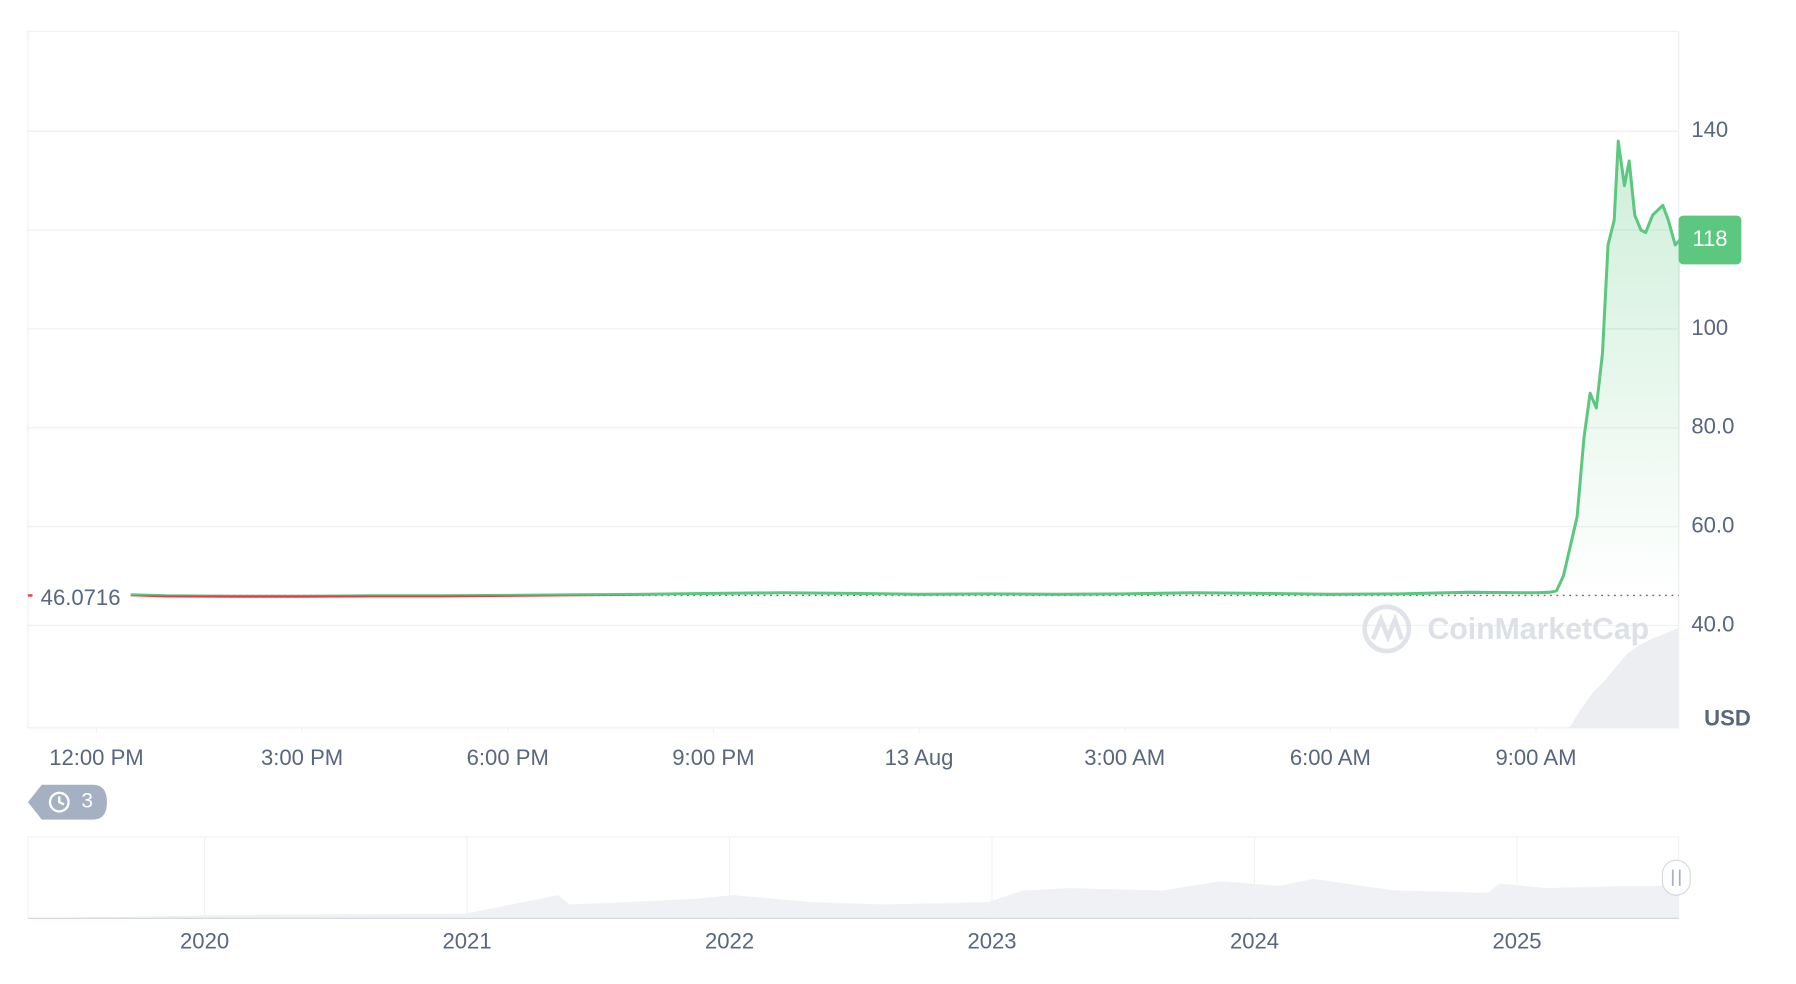 The width and height of the screenshot is (1796, 984). I want to click on navigator-labels: 2020 2021 2022 2023 2024 2025, so click(861, 895).